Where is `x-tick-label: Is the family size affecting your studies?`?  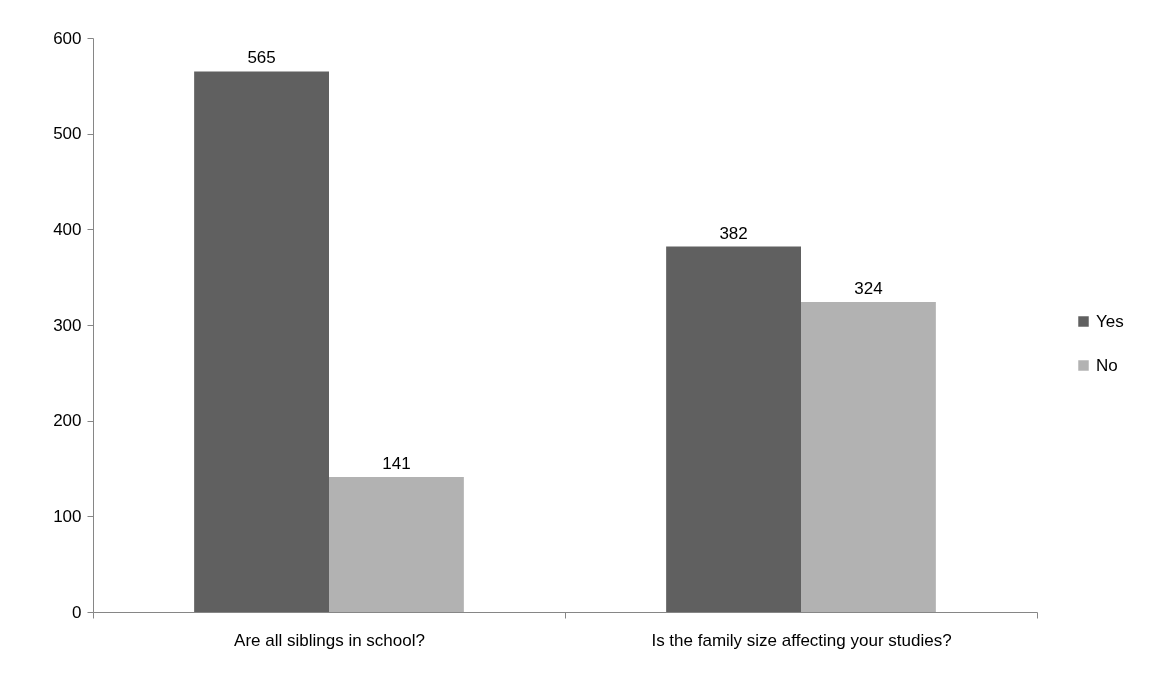
x-tick-label: Is the family size affecting your studies? is located at coordinates (801, 640).